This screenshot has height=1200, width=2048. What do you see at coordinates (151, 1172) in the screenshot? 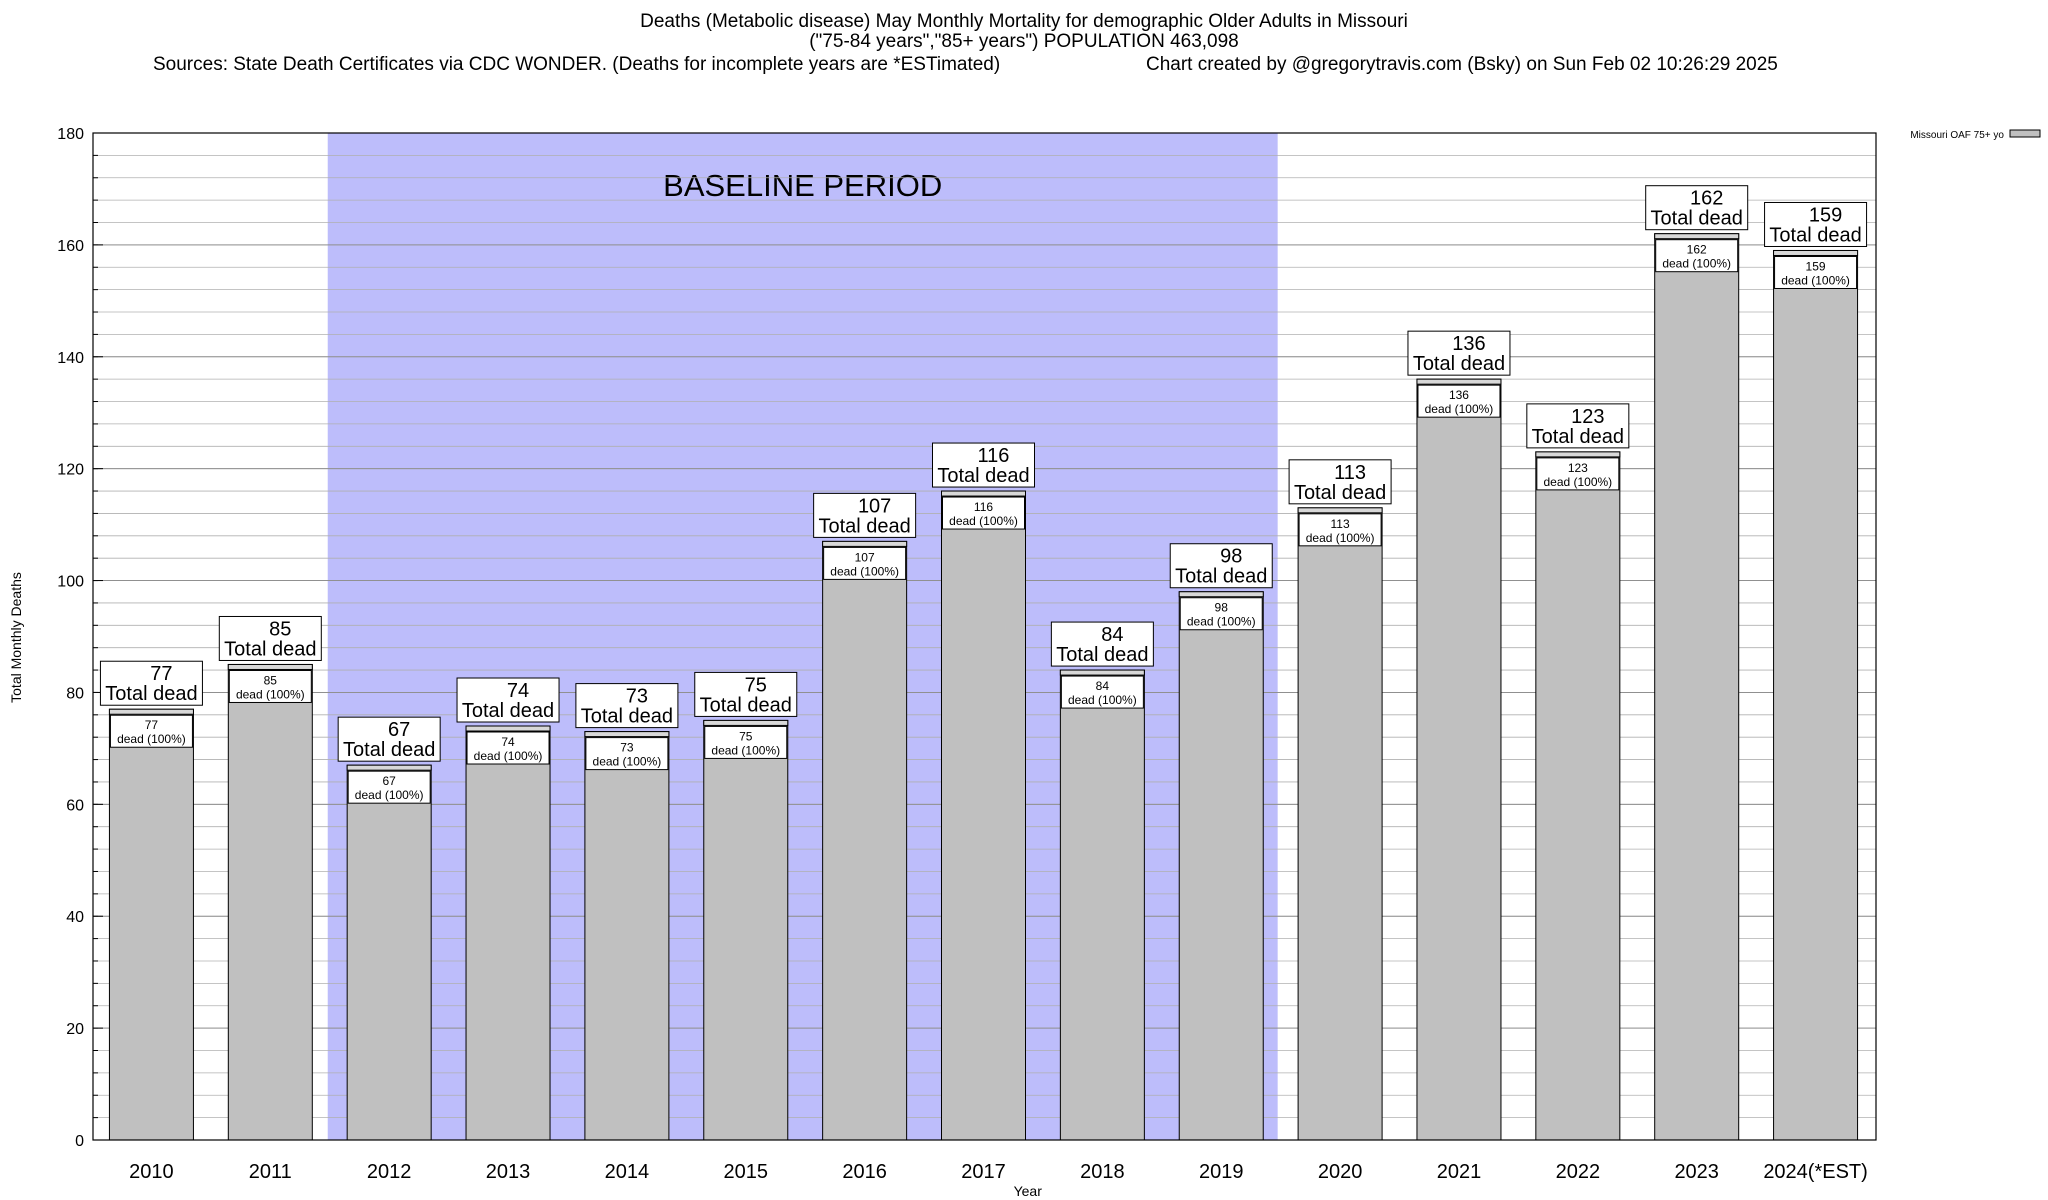
I see `xtick-label: 2010` at bounding box center [151, 1172].